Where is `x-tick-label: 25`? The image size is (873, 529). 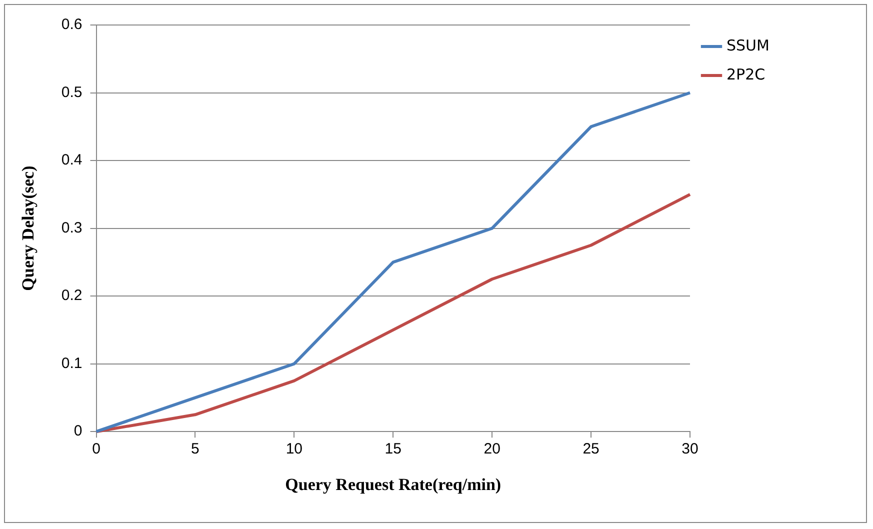
x-tick-label: 25 is located at coordinates (591, 449).